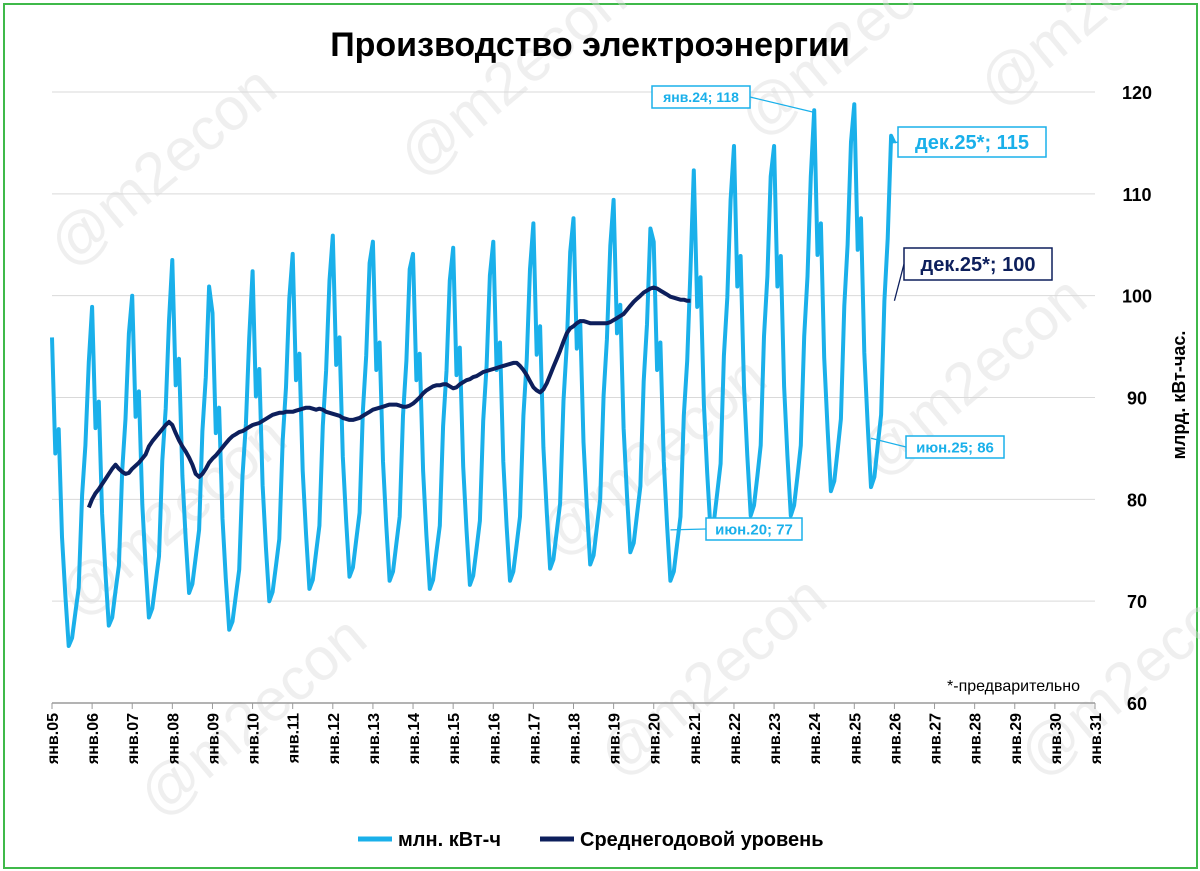  I want to click on series-average-line, so click(388, 397).